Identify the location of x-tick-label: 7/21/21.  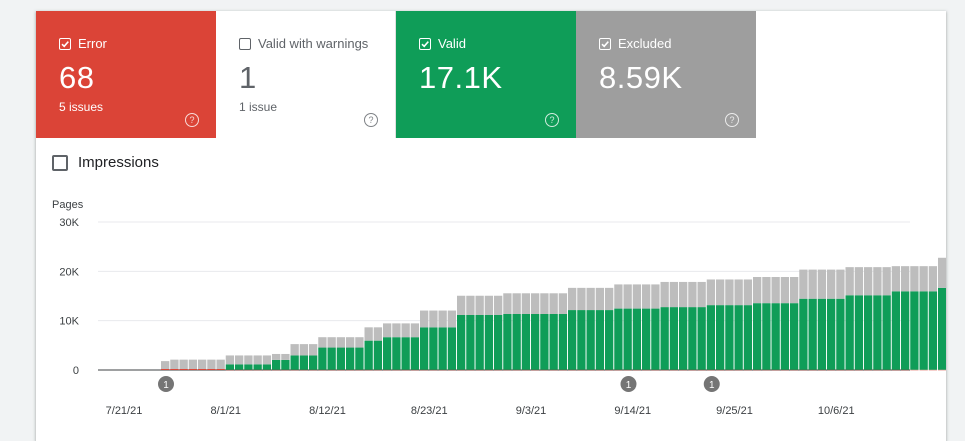
(124, 411).